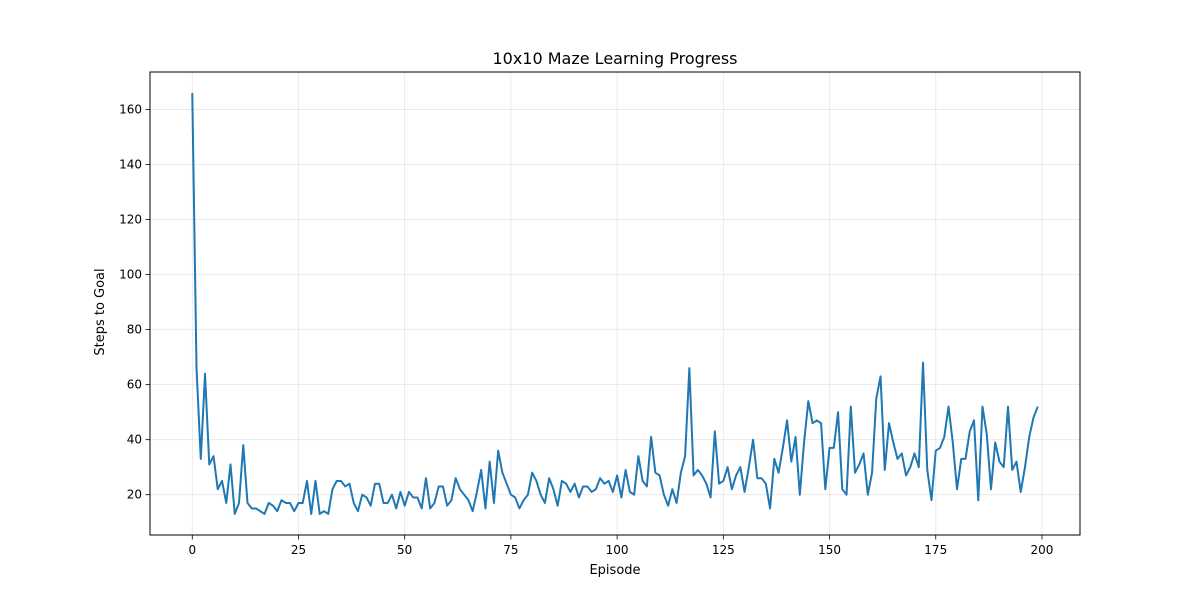 The image size is (1200, 604). I want to click on y-tick-label: 20, so click(134, 495).